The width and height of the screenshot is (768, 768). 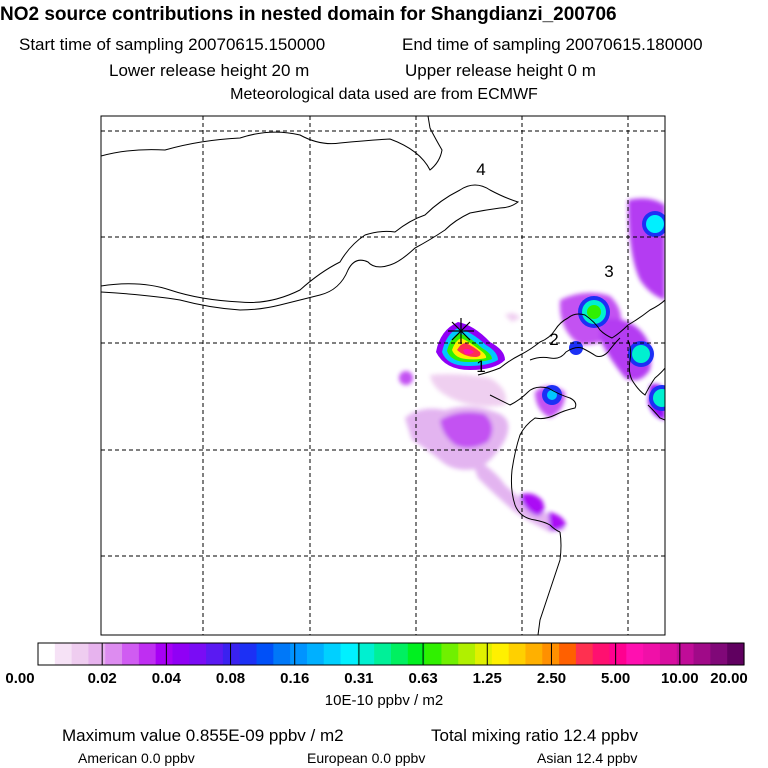 I want to click on colorbar-tick-label: 20.00, so click(x=729, y=678).